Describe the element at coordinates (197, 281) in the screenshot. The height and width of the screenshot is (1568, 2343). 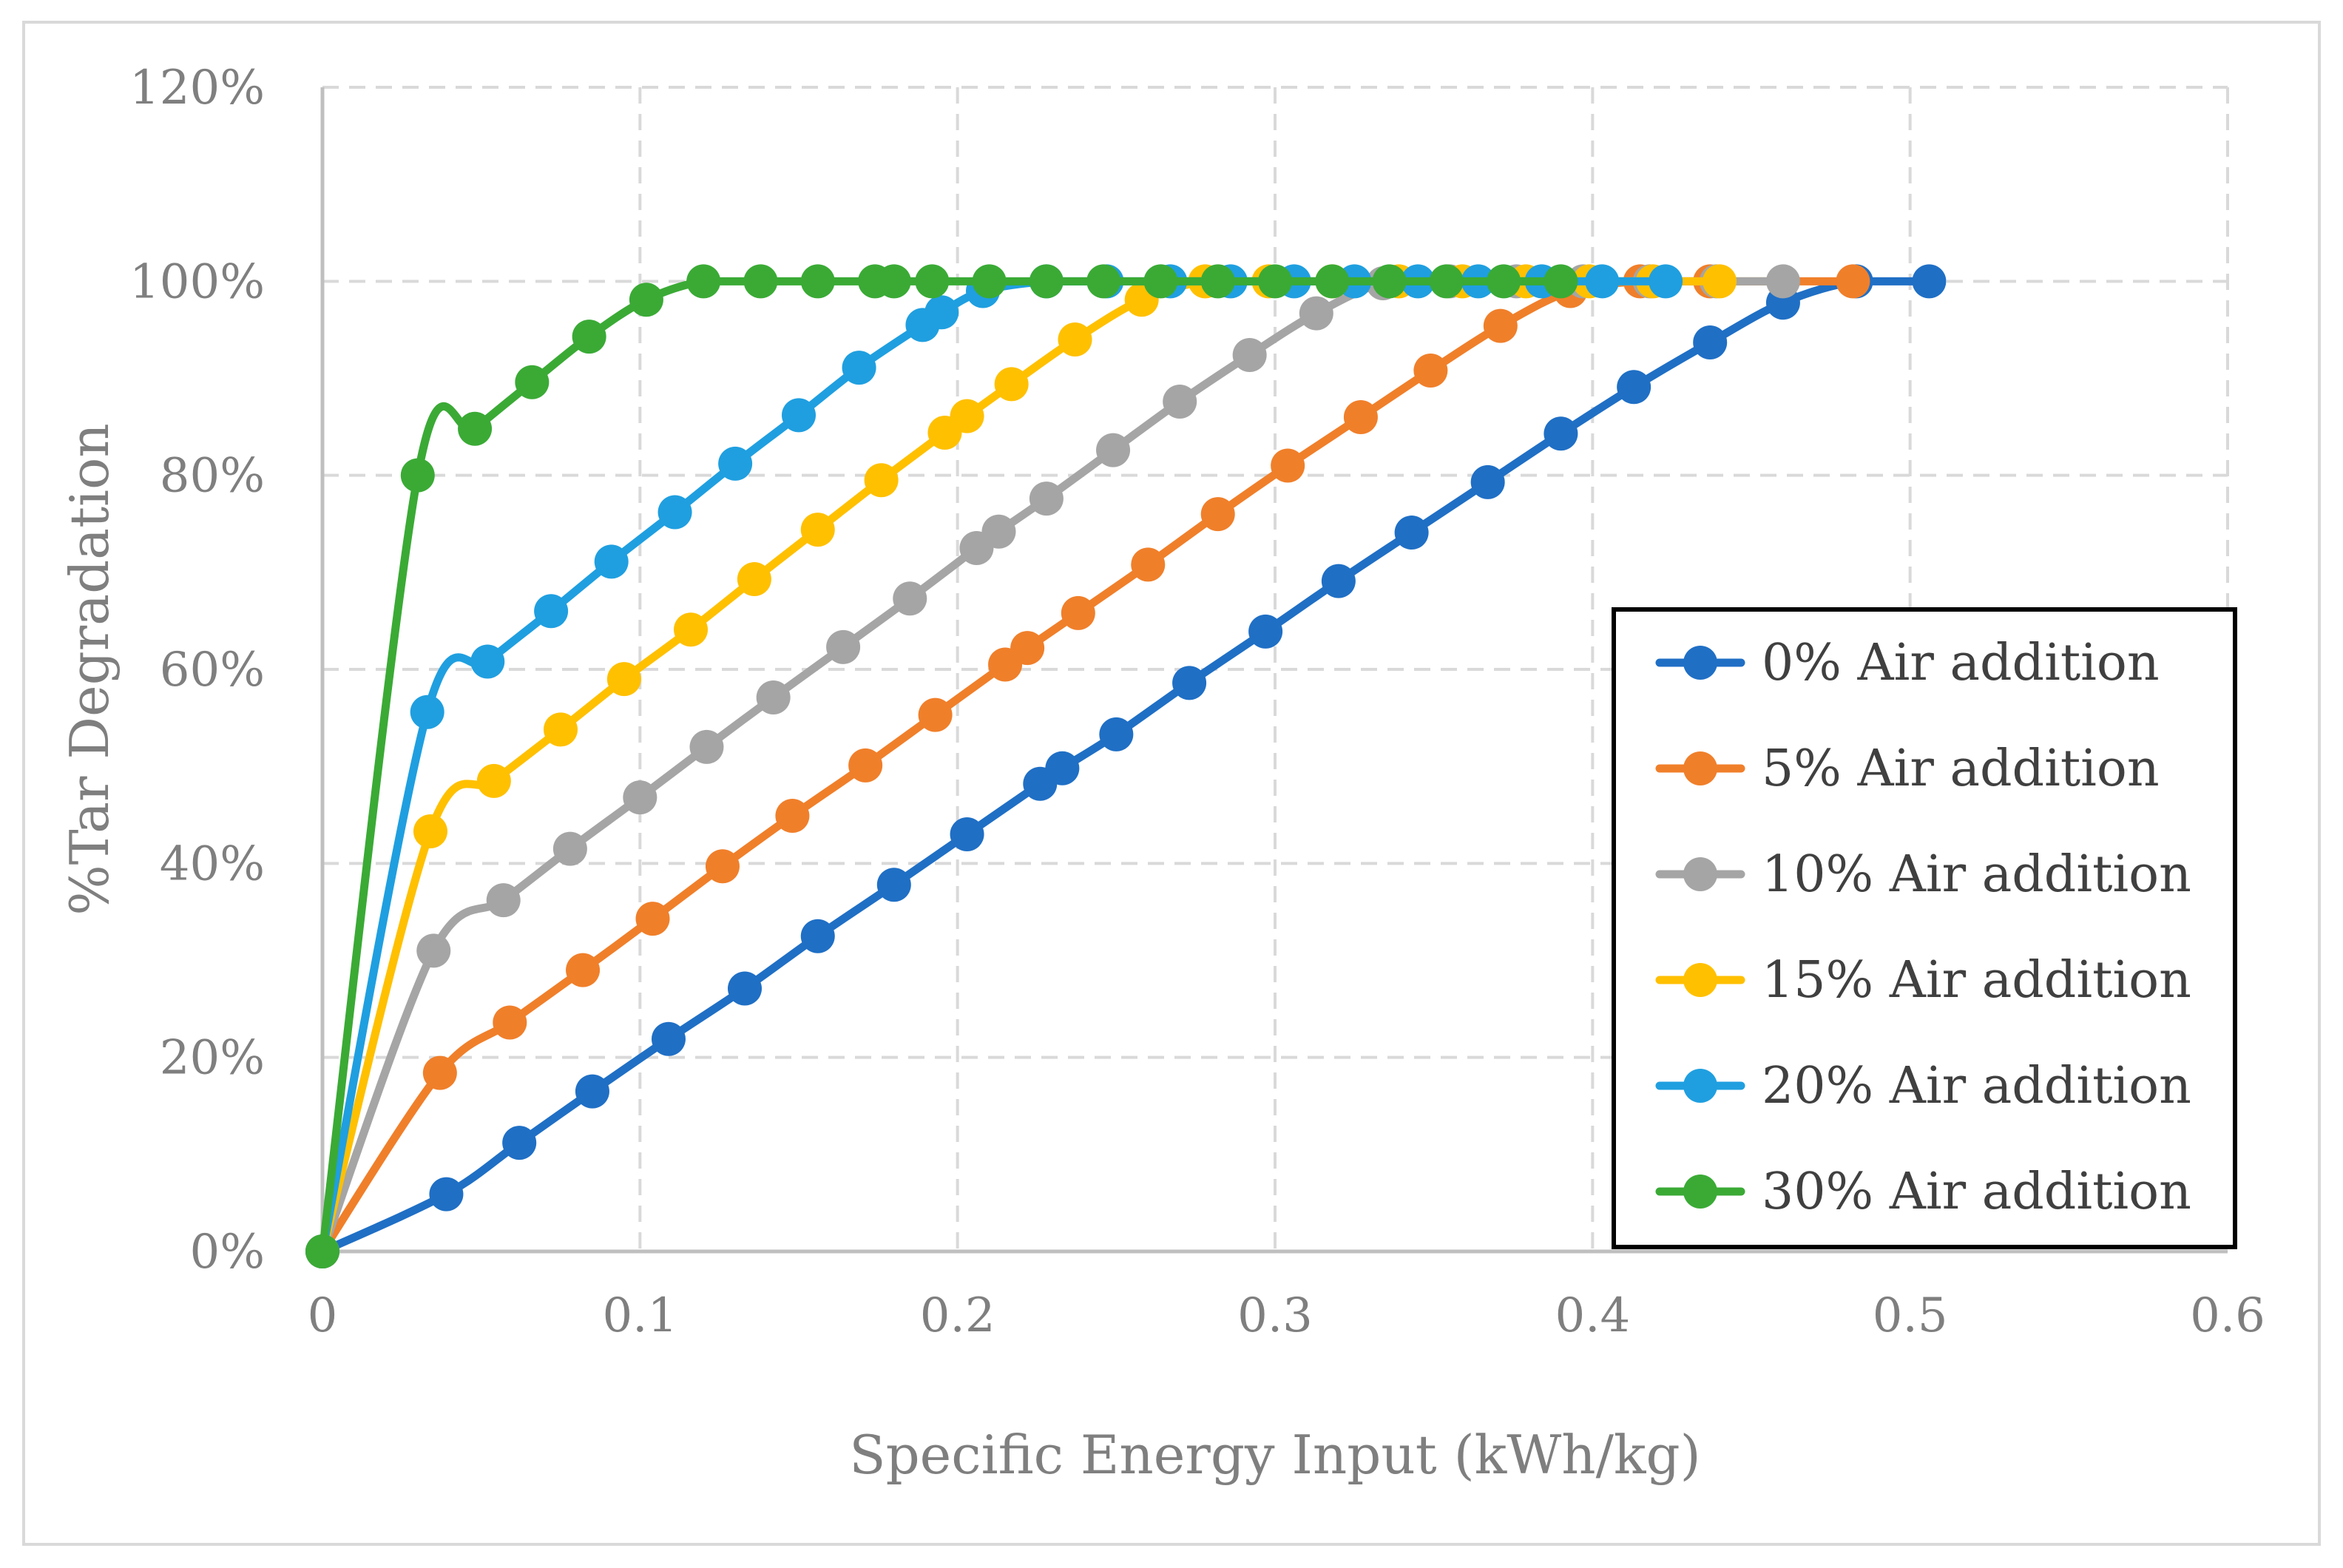
I see `y-tick-label: 100%` at that location.